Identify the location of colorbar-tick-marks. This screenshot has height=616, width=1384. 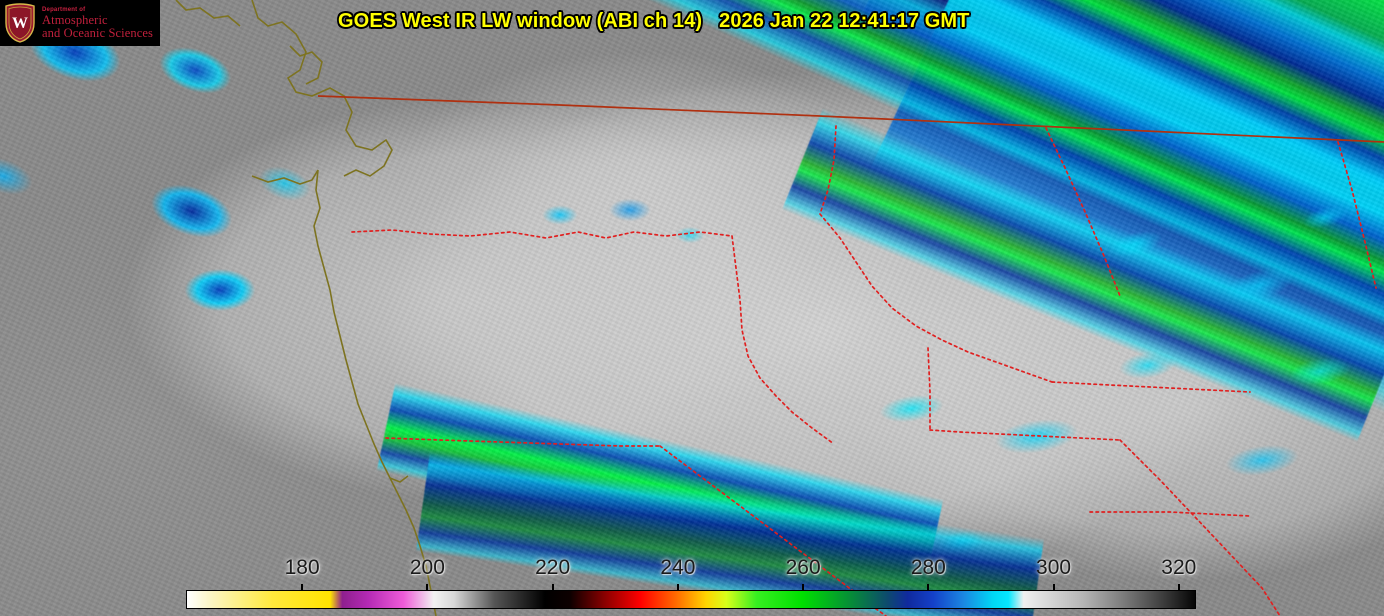
(691, 587).